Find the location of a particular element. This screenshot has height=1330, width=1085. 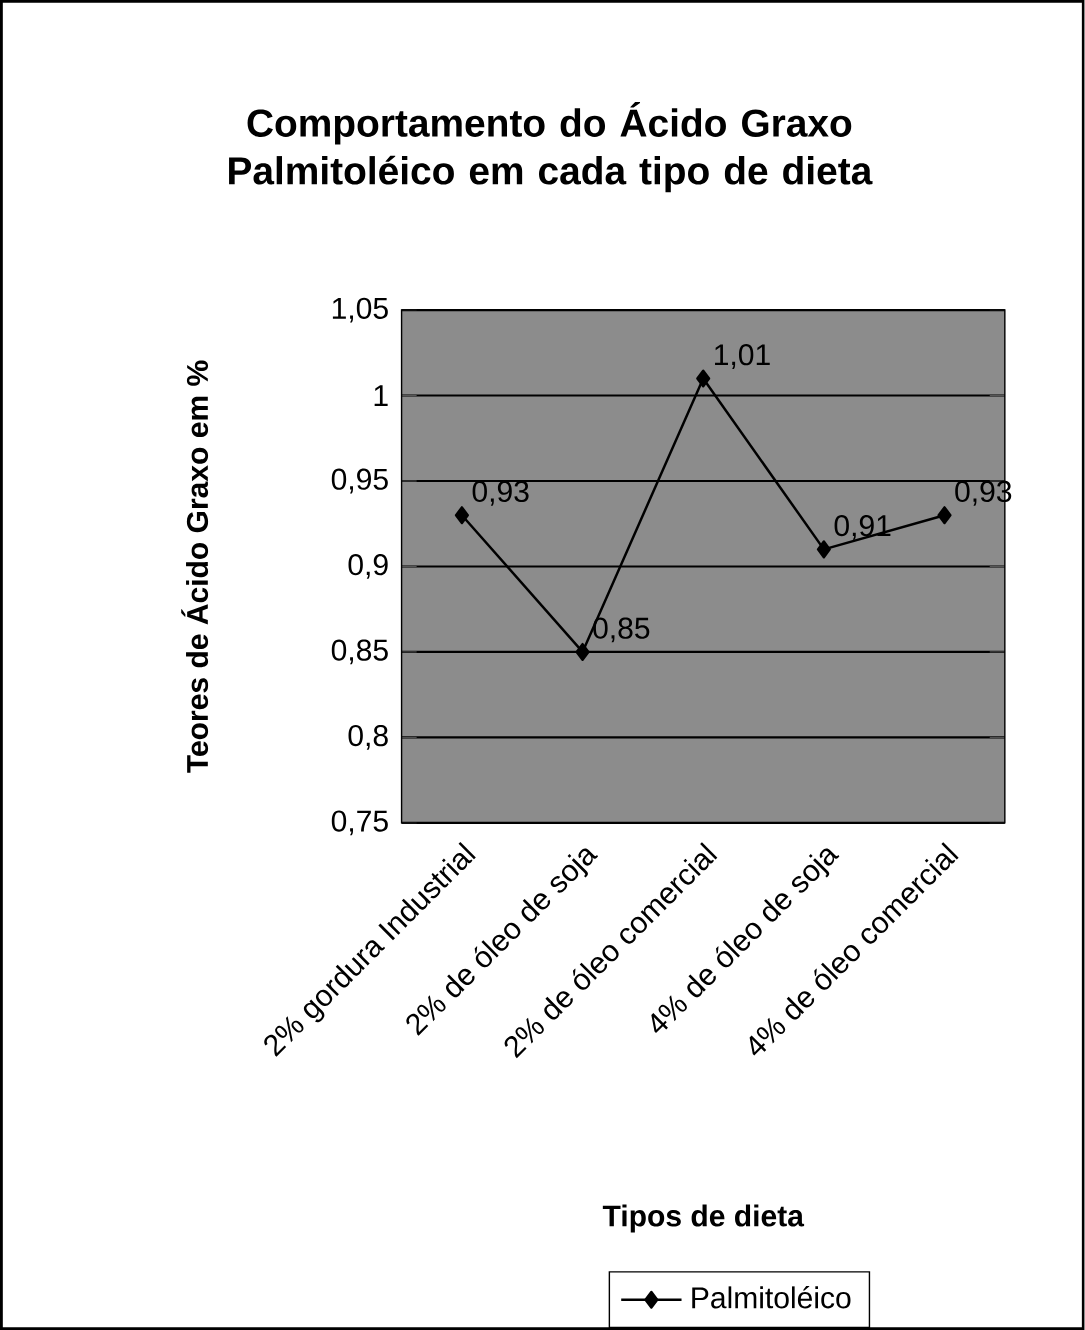

chart-title: Comportamento do Ácido Graxo Palmitoléico em cada tipo de dieta is located at coordinates (551, 147).